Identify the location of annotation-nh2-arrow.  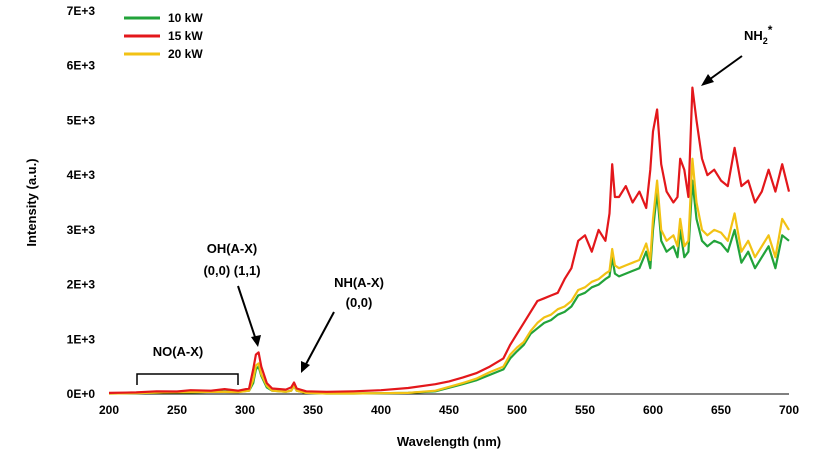
(724, 69).